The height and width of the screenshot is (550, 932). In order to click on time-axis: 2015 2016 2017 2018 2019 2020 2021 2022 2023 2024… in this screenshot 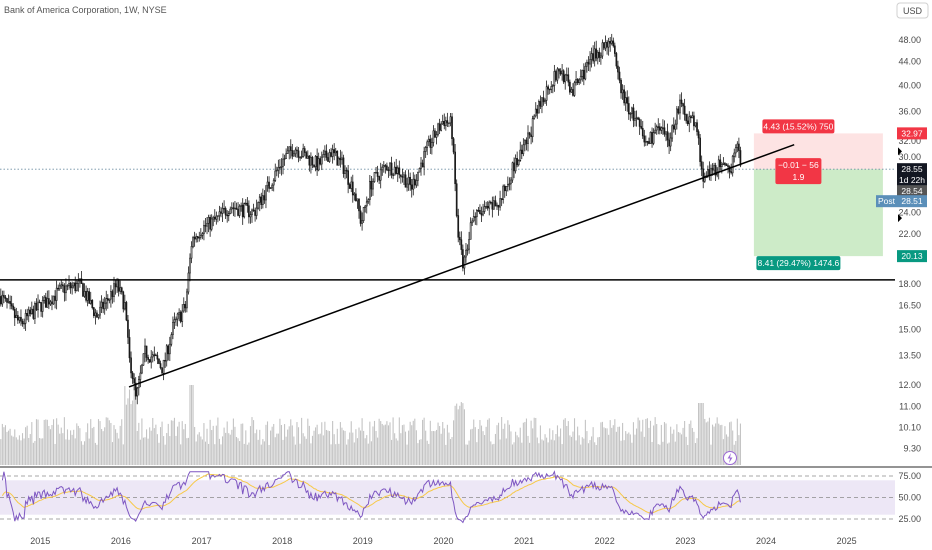, I will do `click(443, 541)`.